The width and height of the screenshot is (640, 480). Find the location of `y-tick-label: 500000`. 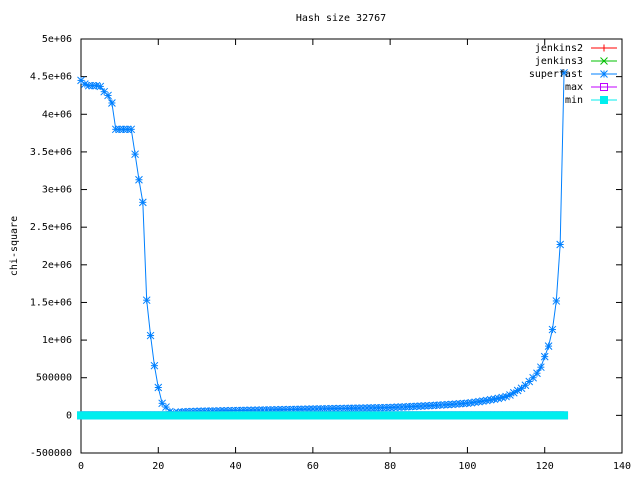

y-tick-label: 500000 is located at coordinates (54, 378).